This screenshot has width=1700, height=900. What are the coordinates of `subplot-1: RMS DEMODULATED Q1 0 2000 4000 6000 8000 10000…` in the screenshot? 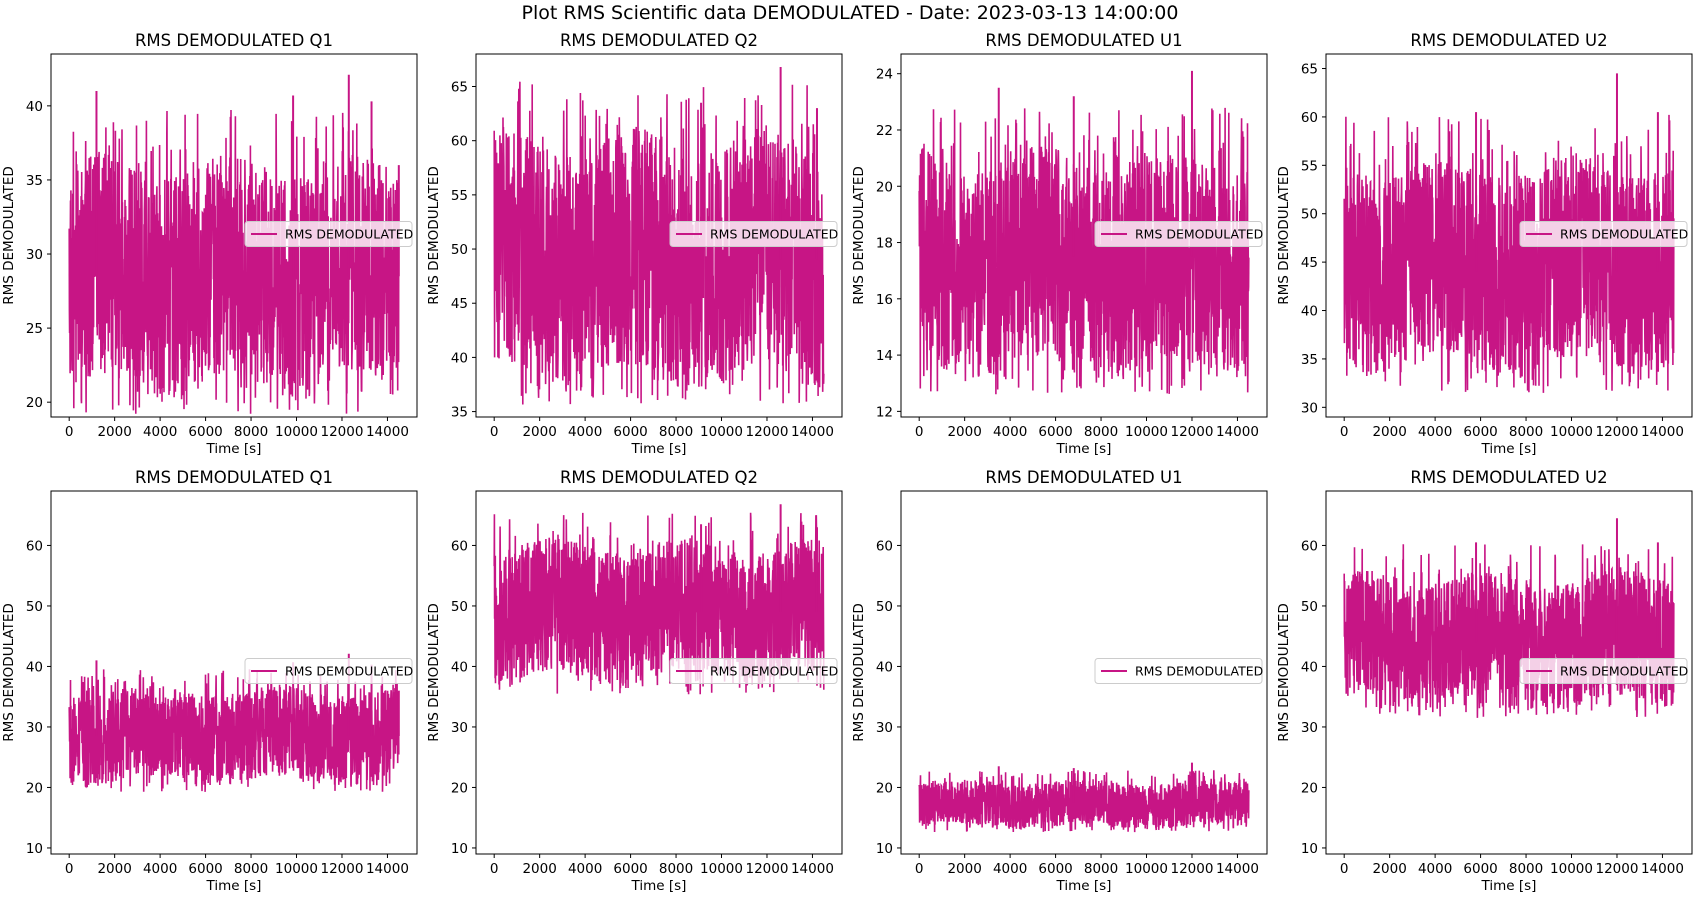 It's located at (209, 244).